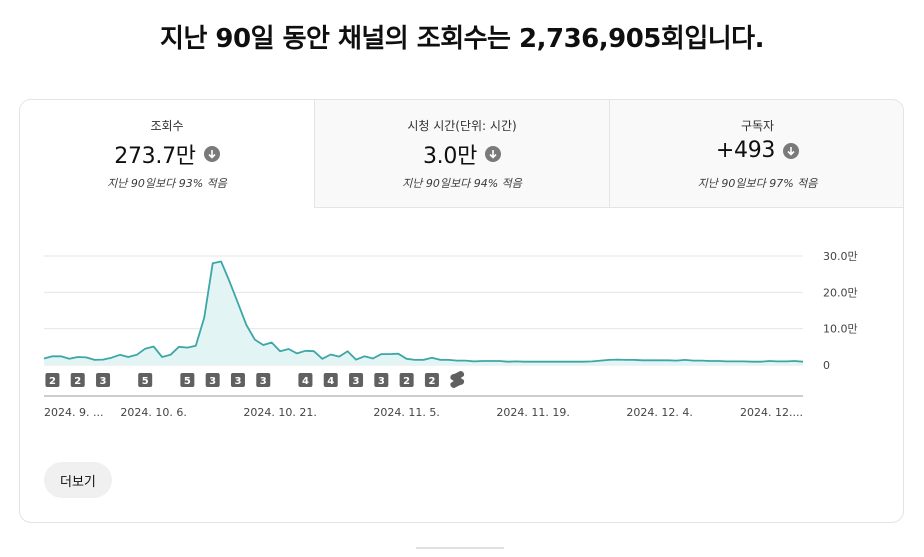 The image size is (924, 557). What do you see at coordinates (462, 183) in the screenshot?
I see `metric-comparison: 지난 90일보다 94% 적음` at bounding box center [462, 183].